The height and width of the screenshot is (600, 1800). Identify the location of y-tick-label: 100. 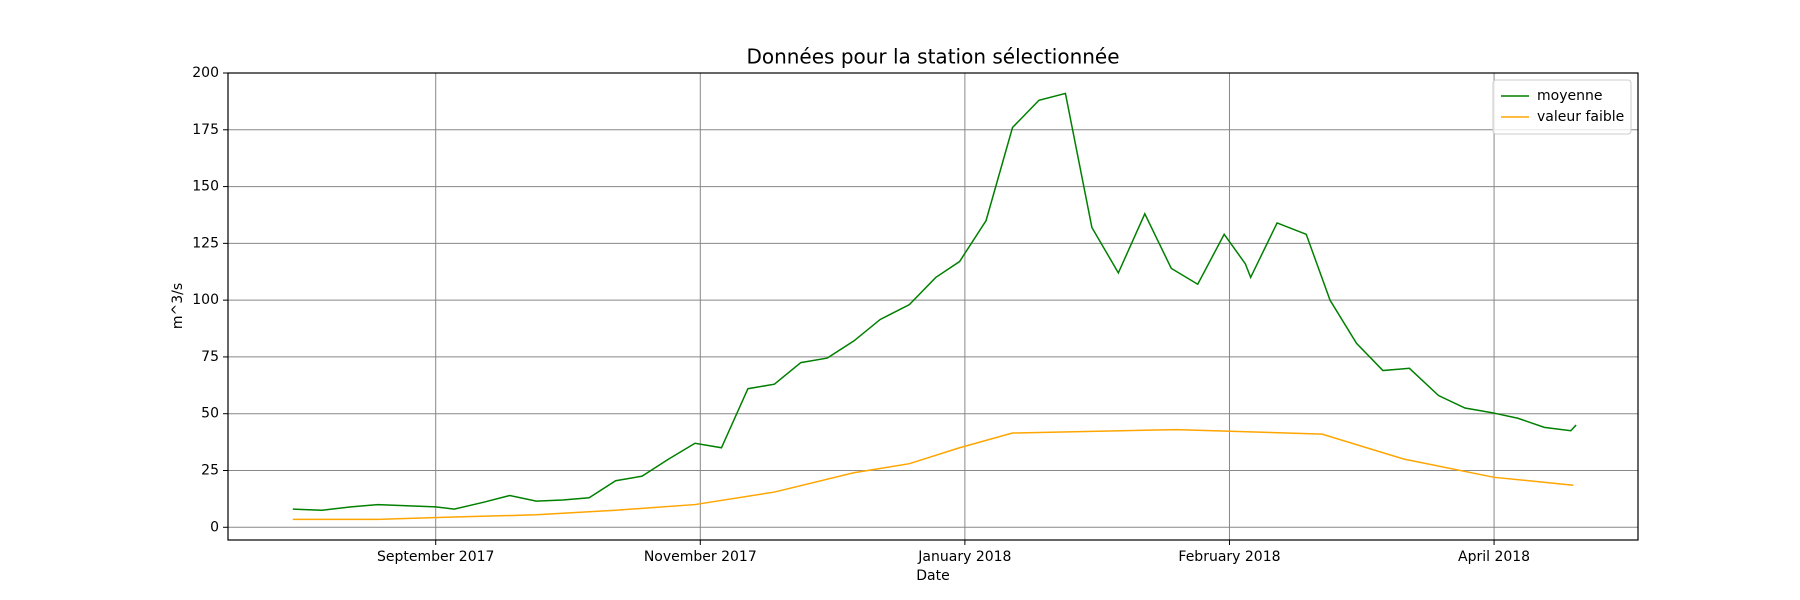
(205, 300).